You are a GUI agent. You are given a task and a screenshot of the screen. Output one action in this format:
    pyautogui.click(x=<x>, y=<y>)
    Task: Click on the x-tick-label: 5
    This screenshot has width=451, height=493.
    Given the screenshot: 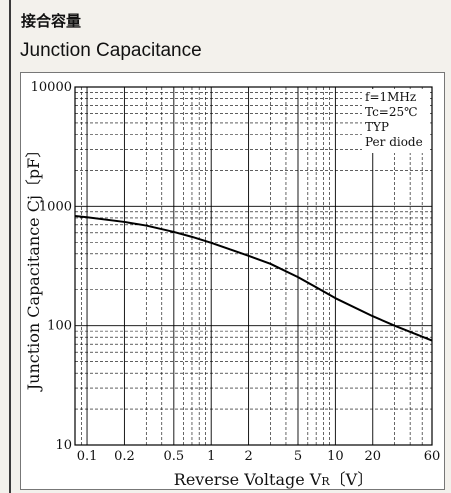 What is the action you would take?
    pyautogui.click(x=298, y=456)
    